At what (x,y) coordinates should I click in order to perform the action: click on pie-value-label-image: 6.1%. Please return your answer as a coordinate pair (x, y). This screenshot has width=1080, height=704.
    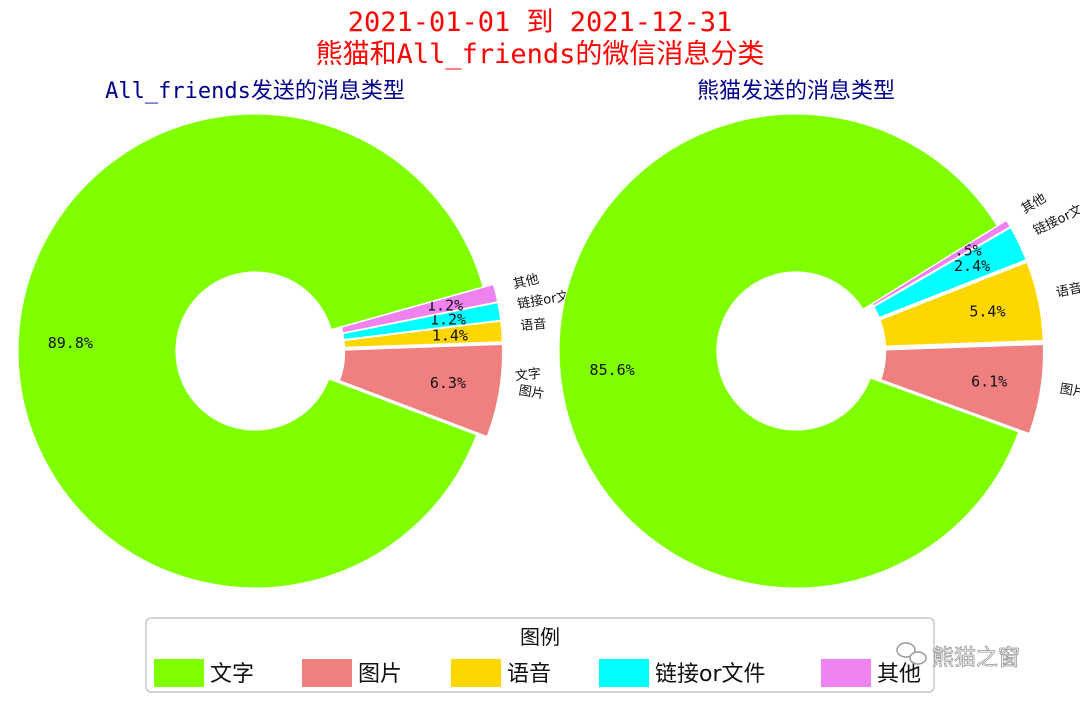
    Looking at the image, I should click on (989, 382).